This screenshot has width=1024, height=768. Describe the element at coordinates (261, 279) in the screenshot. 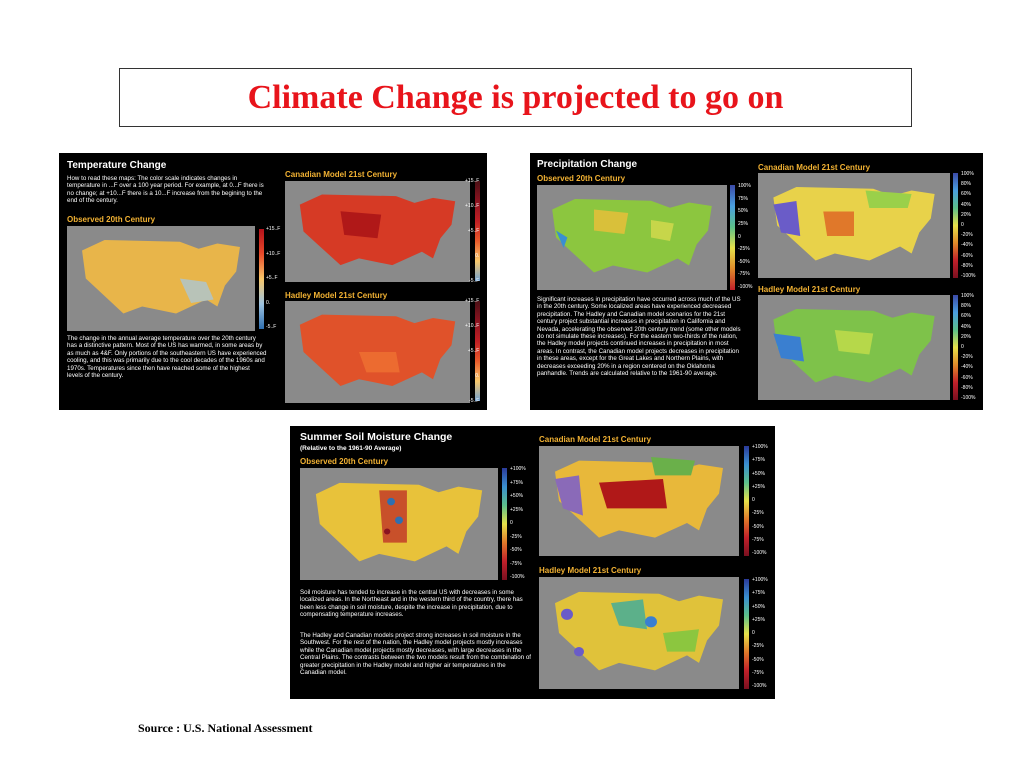

I see `temperature-observed-scale-bar` at that location.